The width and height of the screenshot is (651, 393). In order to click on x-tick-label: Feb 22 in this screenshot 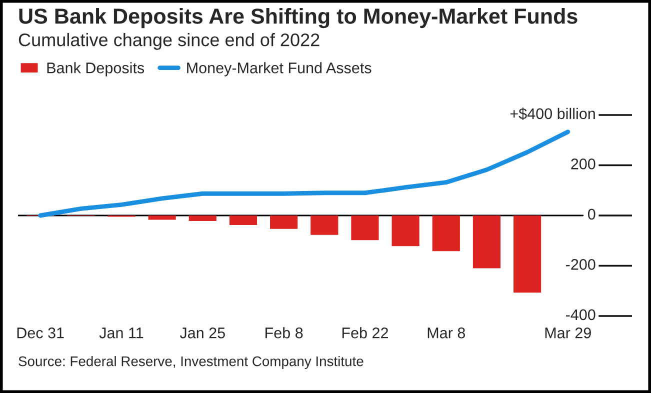, I will do `click(365, 332)`.